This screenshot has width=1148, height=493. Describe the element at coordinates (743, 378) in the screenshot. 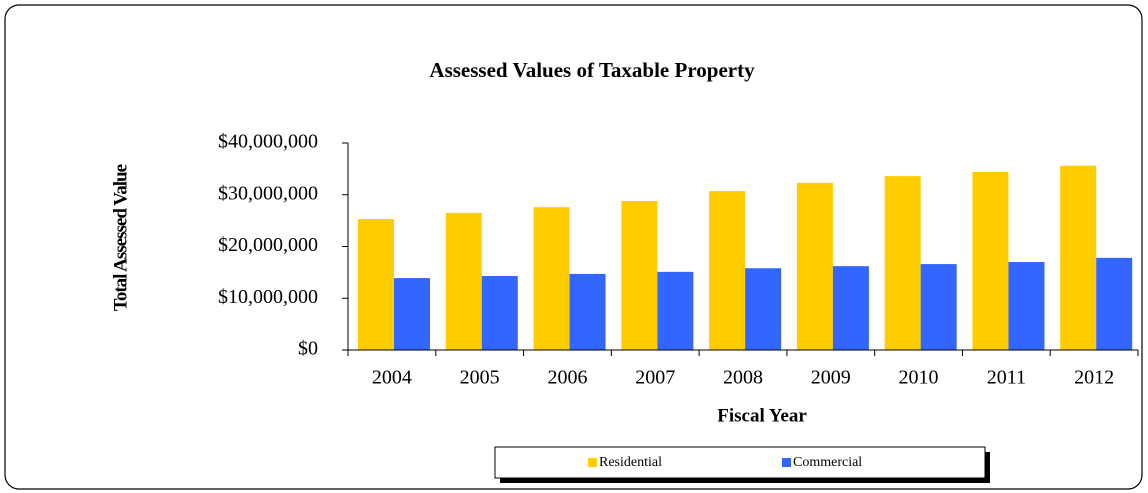

I see `x-tick-label: 2008` at that location.